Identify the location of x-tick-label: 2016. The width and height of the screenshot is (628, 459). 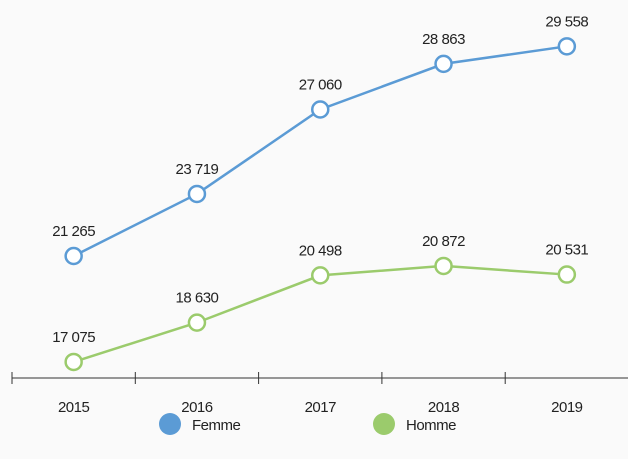
(197, 407).